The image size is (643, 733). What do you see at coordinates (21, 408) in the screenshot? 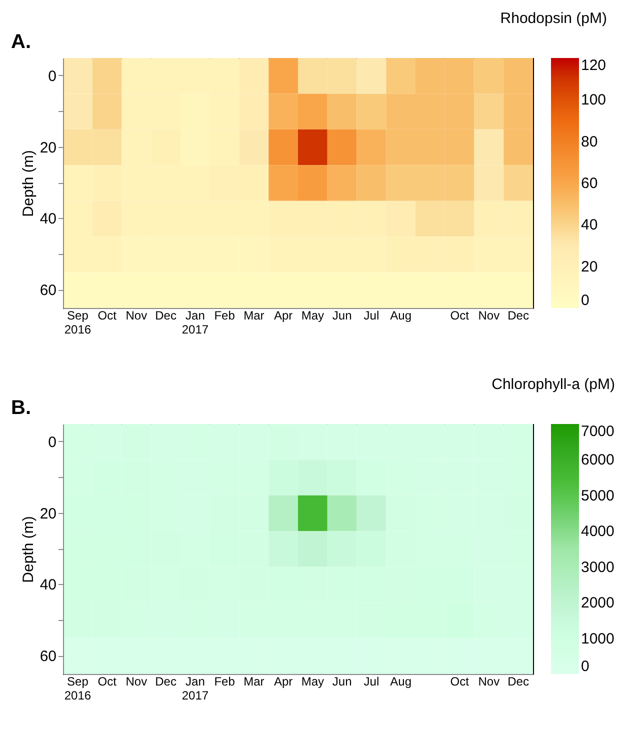
I see `text: B.` at bounding box center [21, 408].